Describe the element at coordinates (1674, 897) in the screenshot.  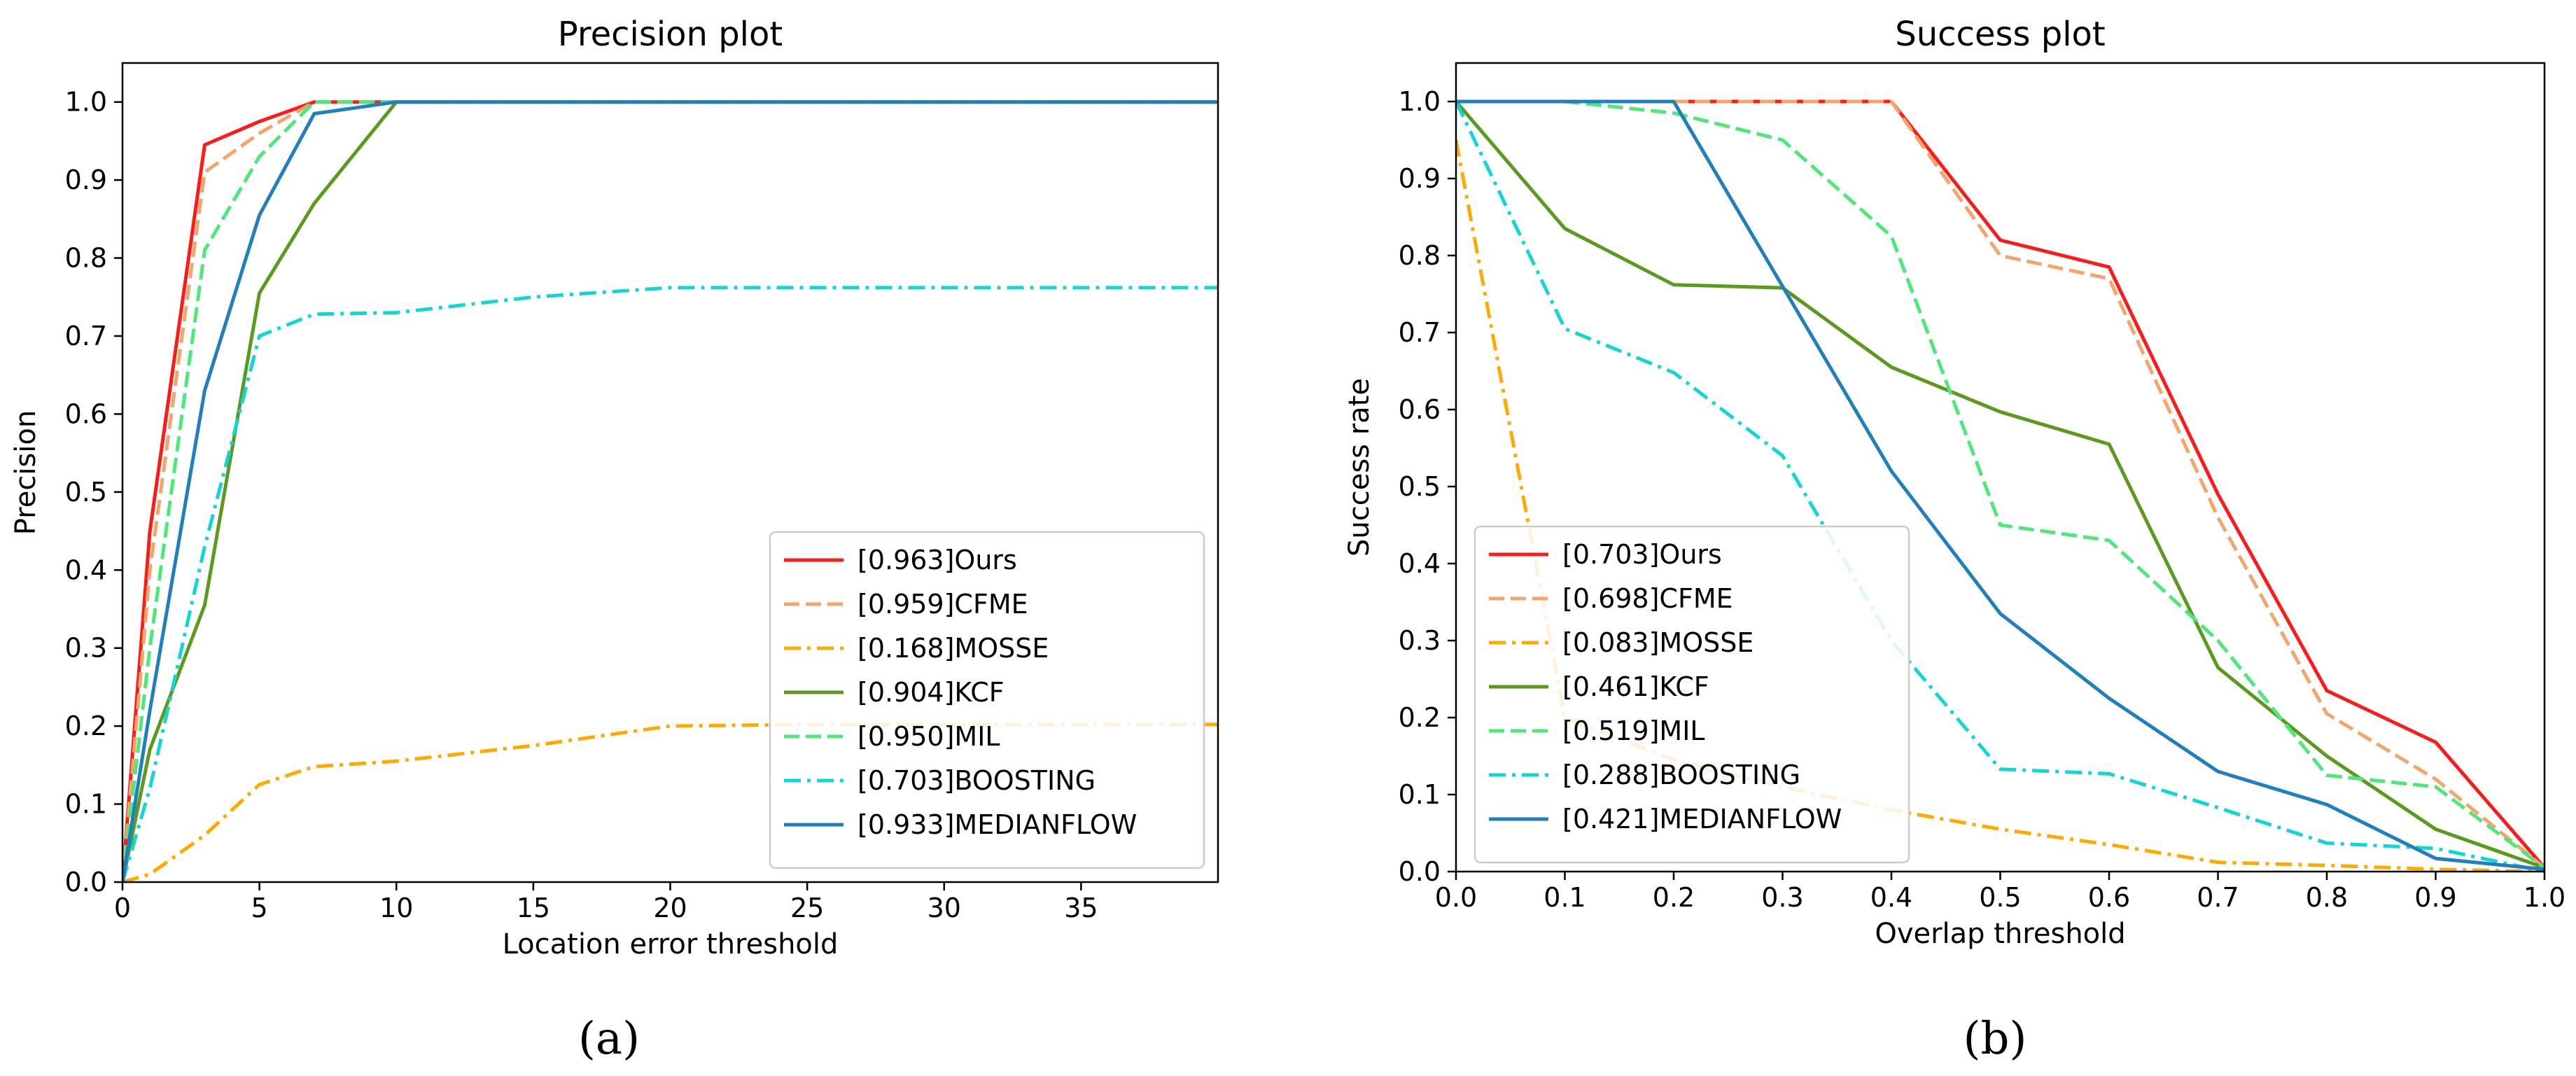
I see `x-tick-label: 0.2` at that location.